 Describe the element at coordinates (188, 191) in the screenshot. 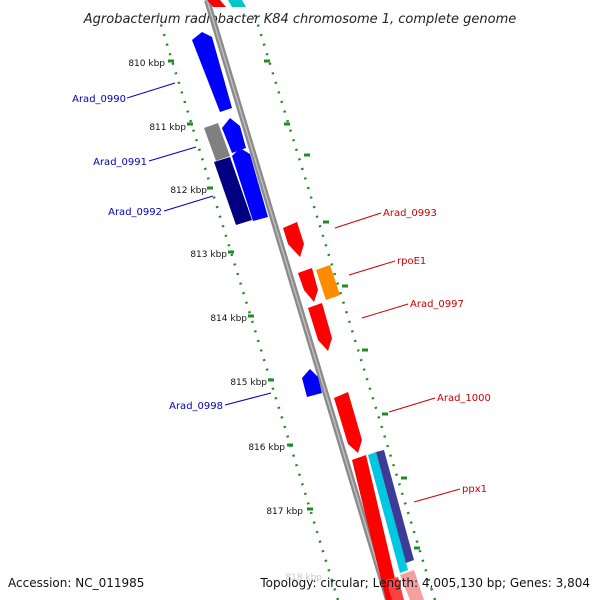

I see `tick-label: 812 kbp` at that location.